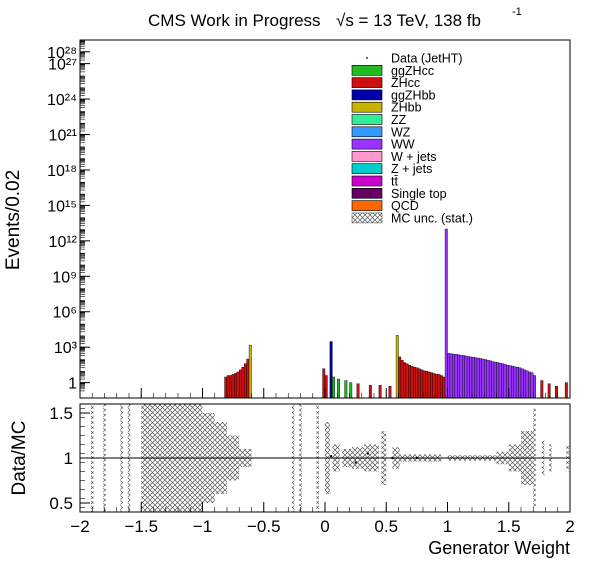  What do you see at coordinates (414, 59) in the screenshot?
I see `legend-entry: Data (JetHT)` at bounding box center [414, 59].